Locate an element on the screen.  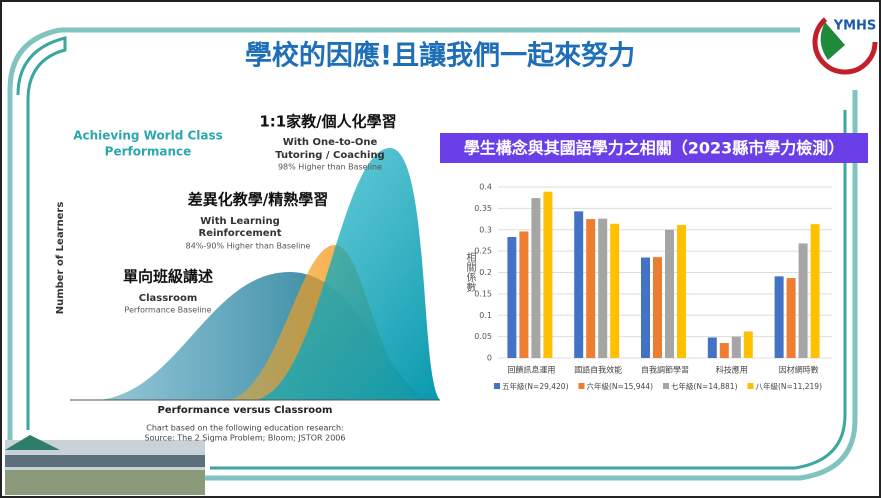
legend-label: 七年級(N=14,881) is located at coordinates (704, 386).